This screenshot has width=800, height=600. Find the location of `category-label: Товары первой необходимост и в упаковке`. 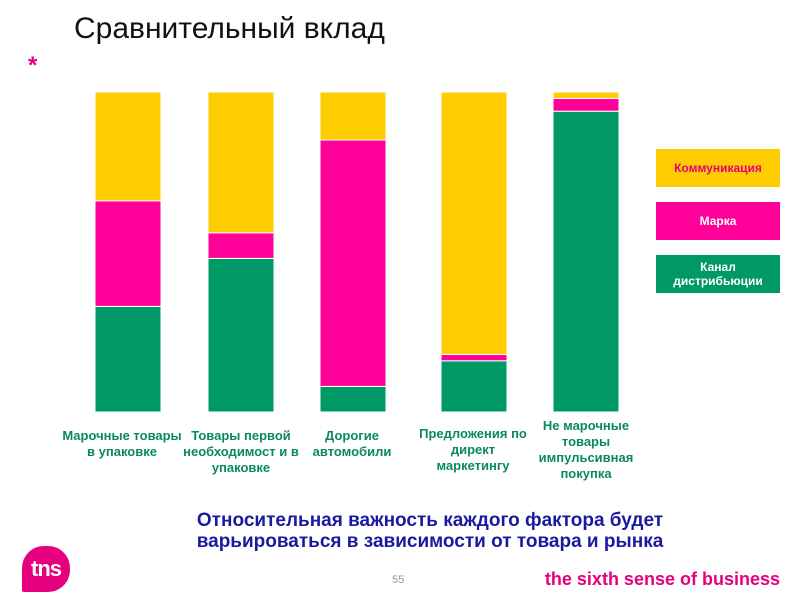

category-label: Товары первой необходимост и в упаковке is located at coordinates (241, 451).